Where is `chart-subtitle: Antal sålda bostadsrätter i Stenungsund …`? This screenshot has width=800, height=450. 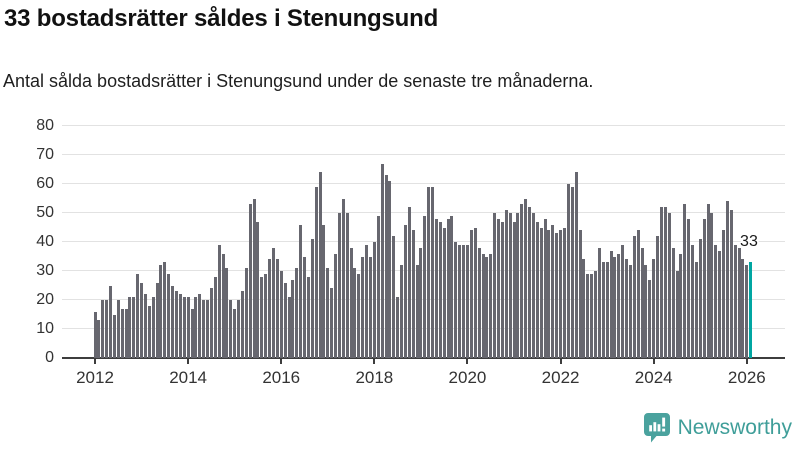
chart-subtitle: Antal sålda bostadsrätter i Stenungsund … is located at coordinates (298, 81).